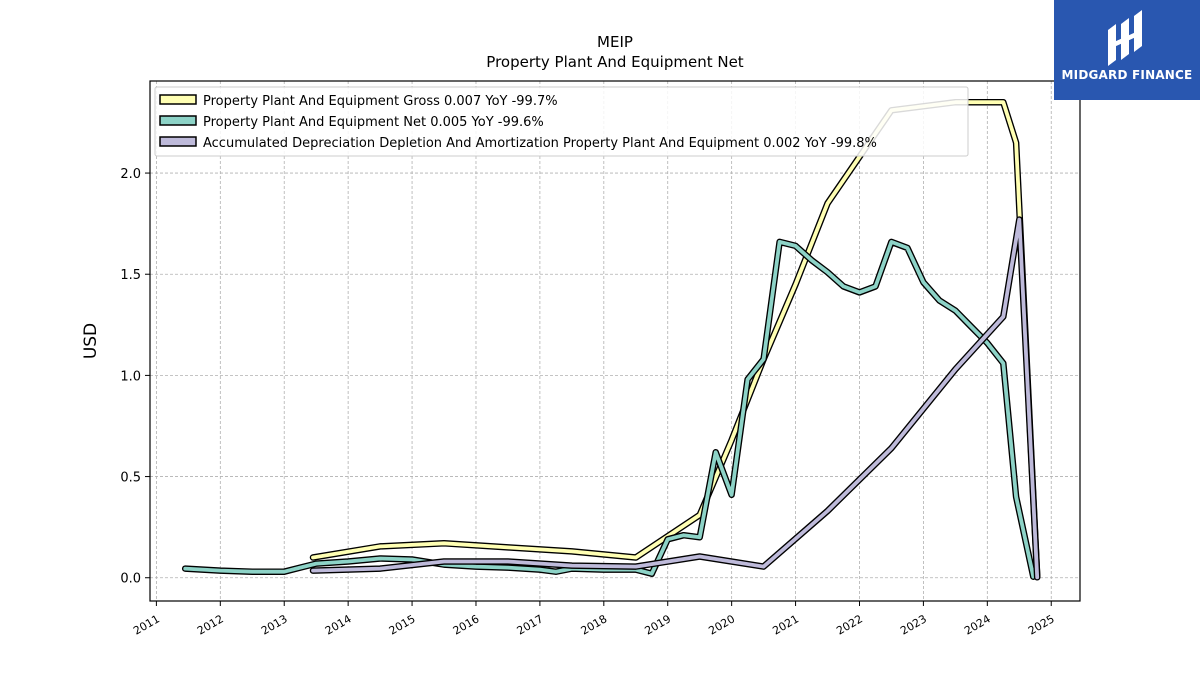 This screenshot has height=675, width=1200. Describe the element at coordinates (91, 341) in the screenshot. I see `y-axis-label: USD` at that location.